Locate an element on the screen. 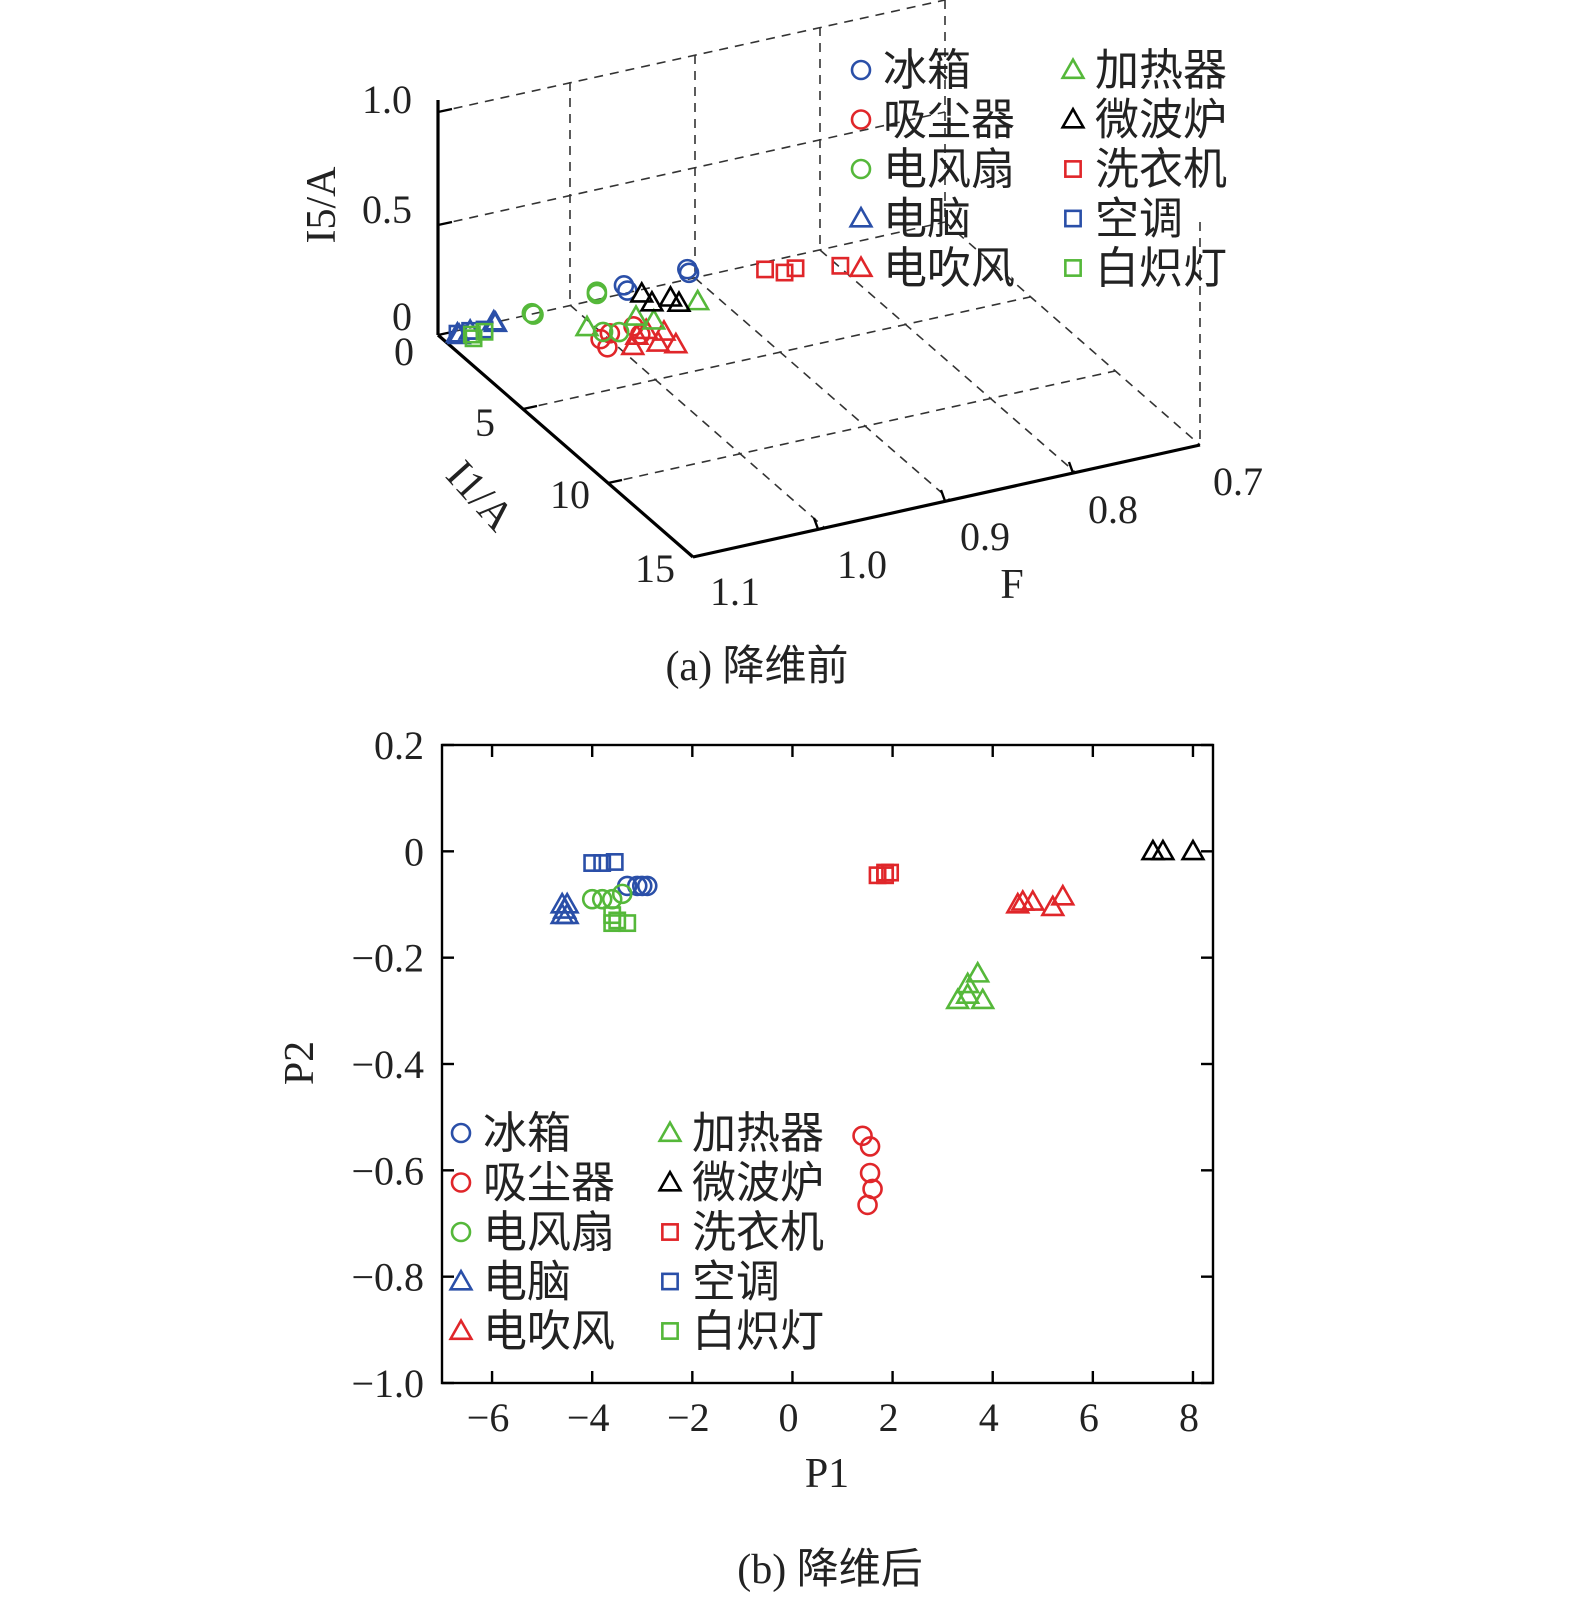 The image size is (1575, 1600). panel-b-x-tick-label: 8 is located at coordinates (1189, 1417).